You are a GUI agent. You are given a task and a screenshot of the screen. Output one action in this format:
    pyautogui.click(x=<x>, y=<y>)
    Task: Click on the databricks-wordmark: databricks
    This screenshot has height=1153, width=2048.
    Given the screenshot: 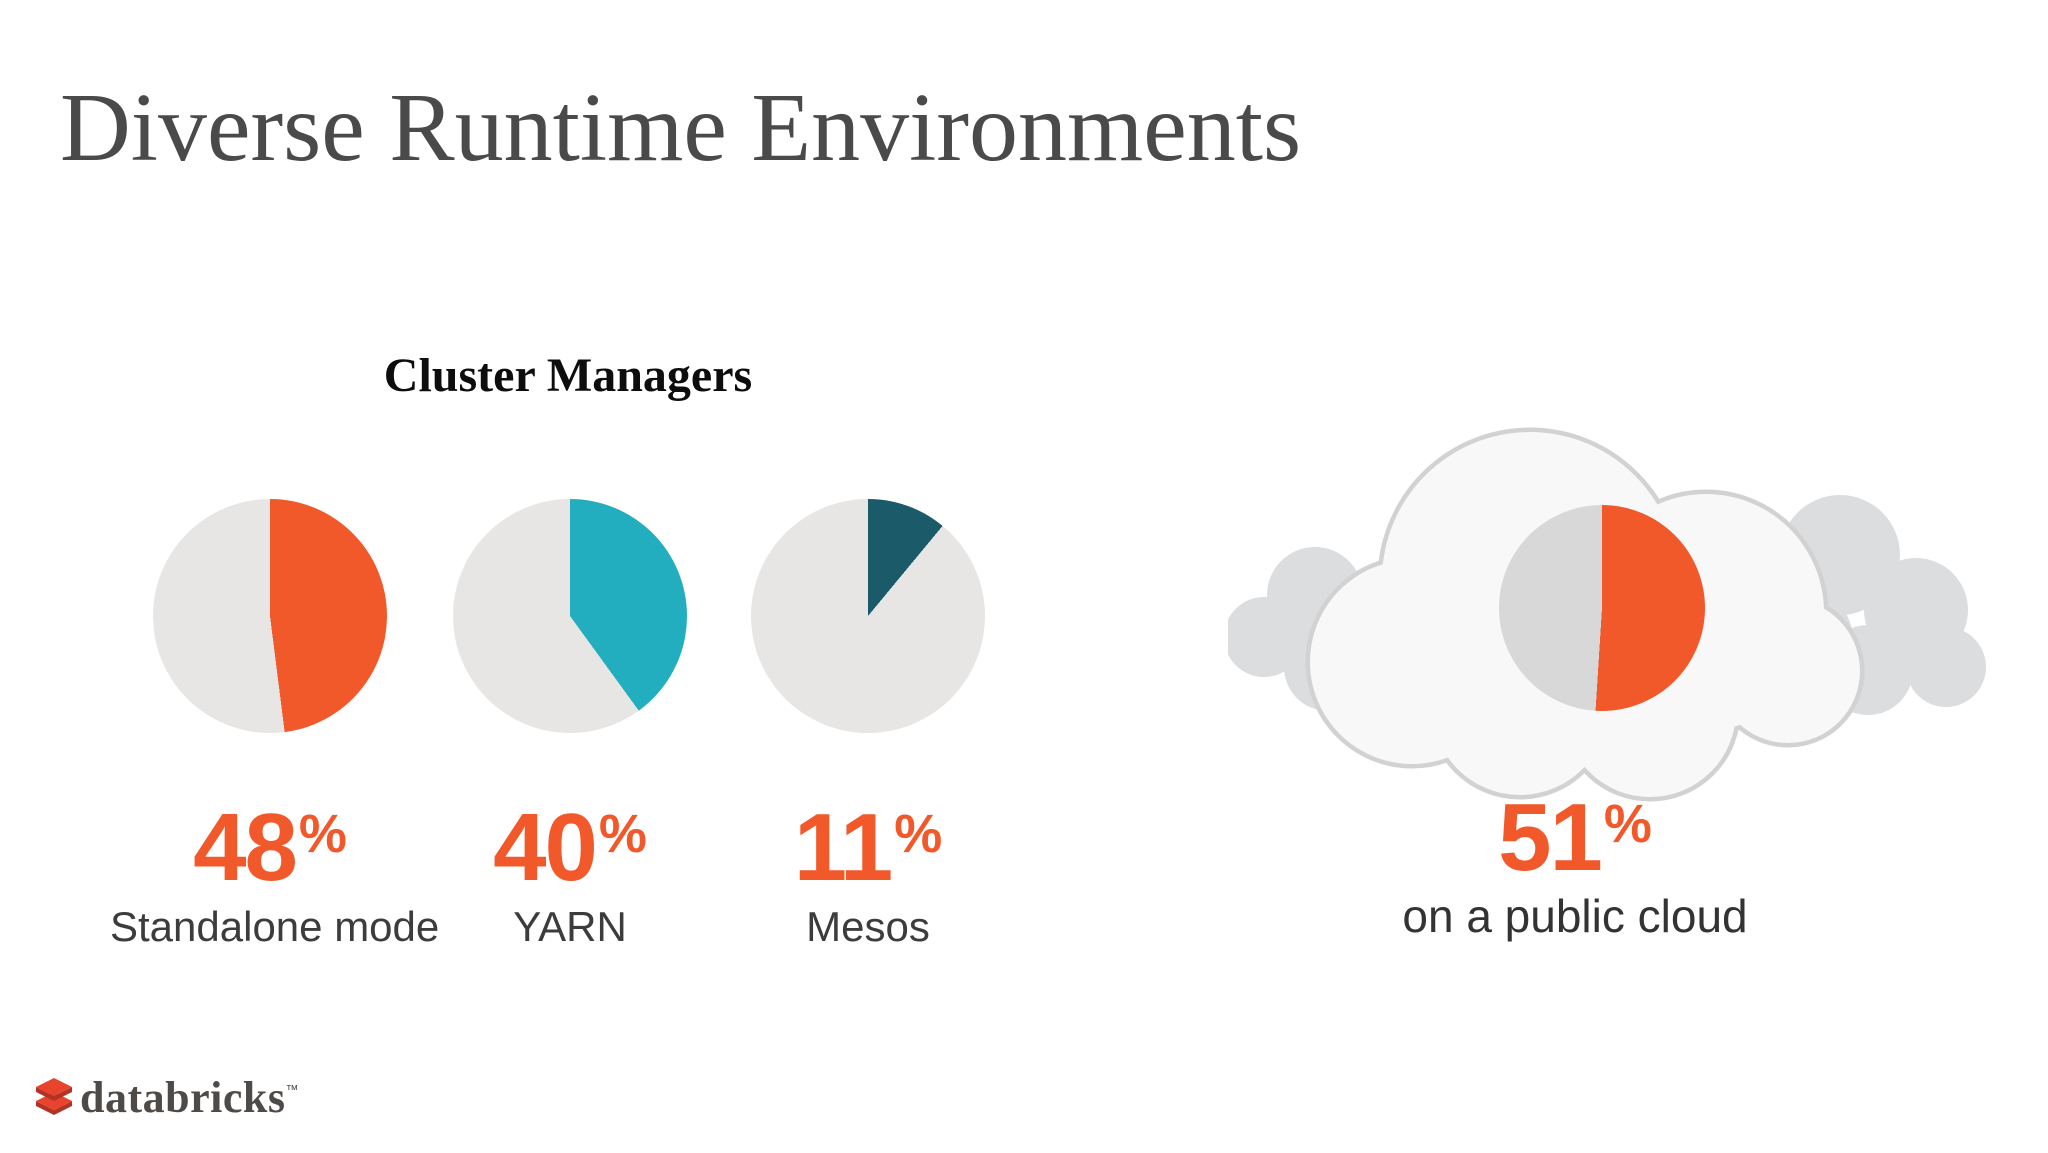 What is the action you would take?
    pyautogui.click(x=183, y=1097)
    